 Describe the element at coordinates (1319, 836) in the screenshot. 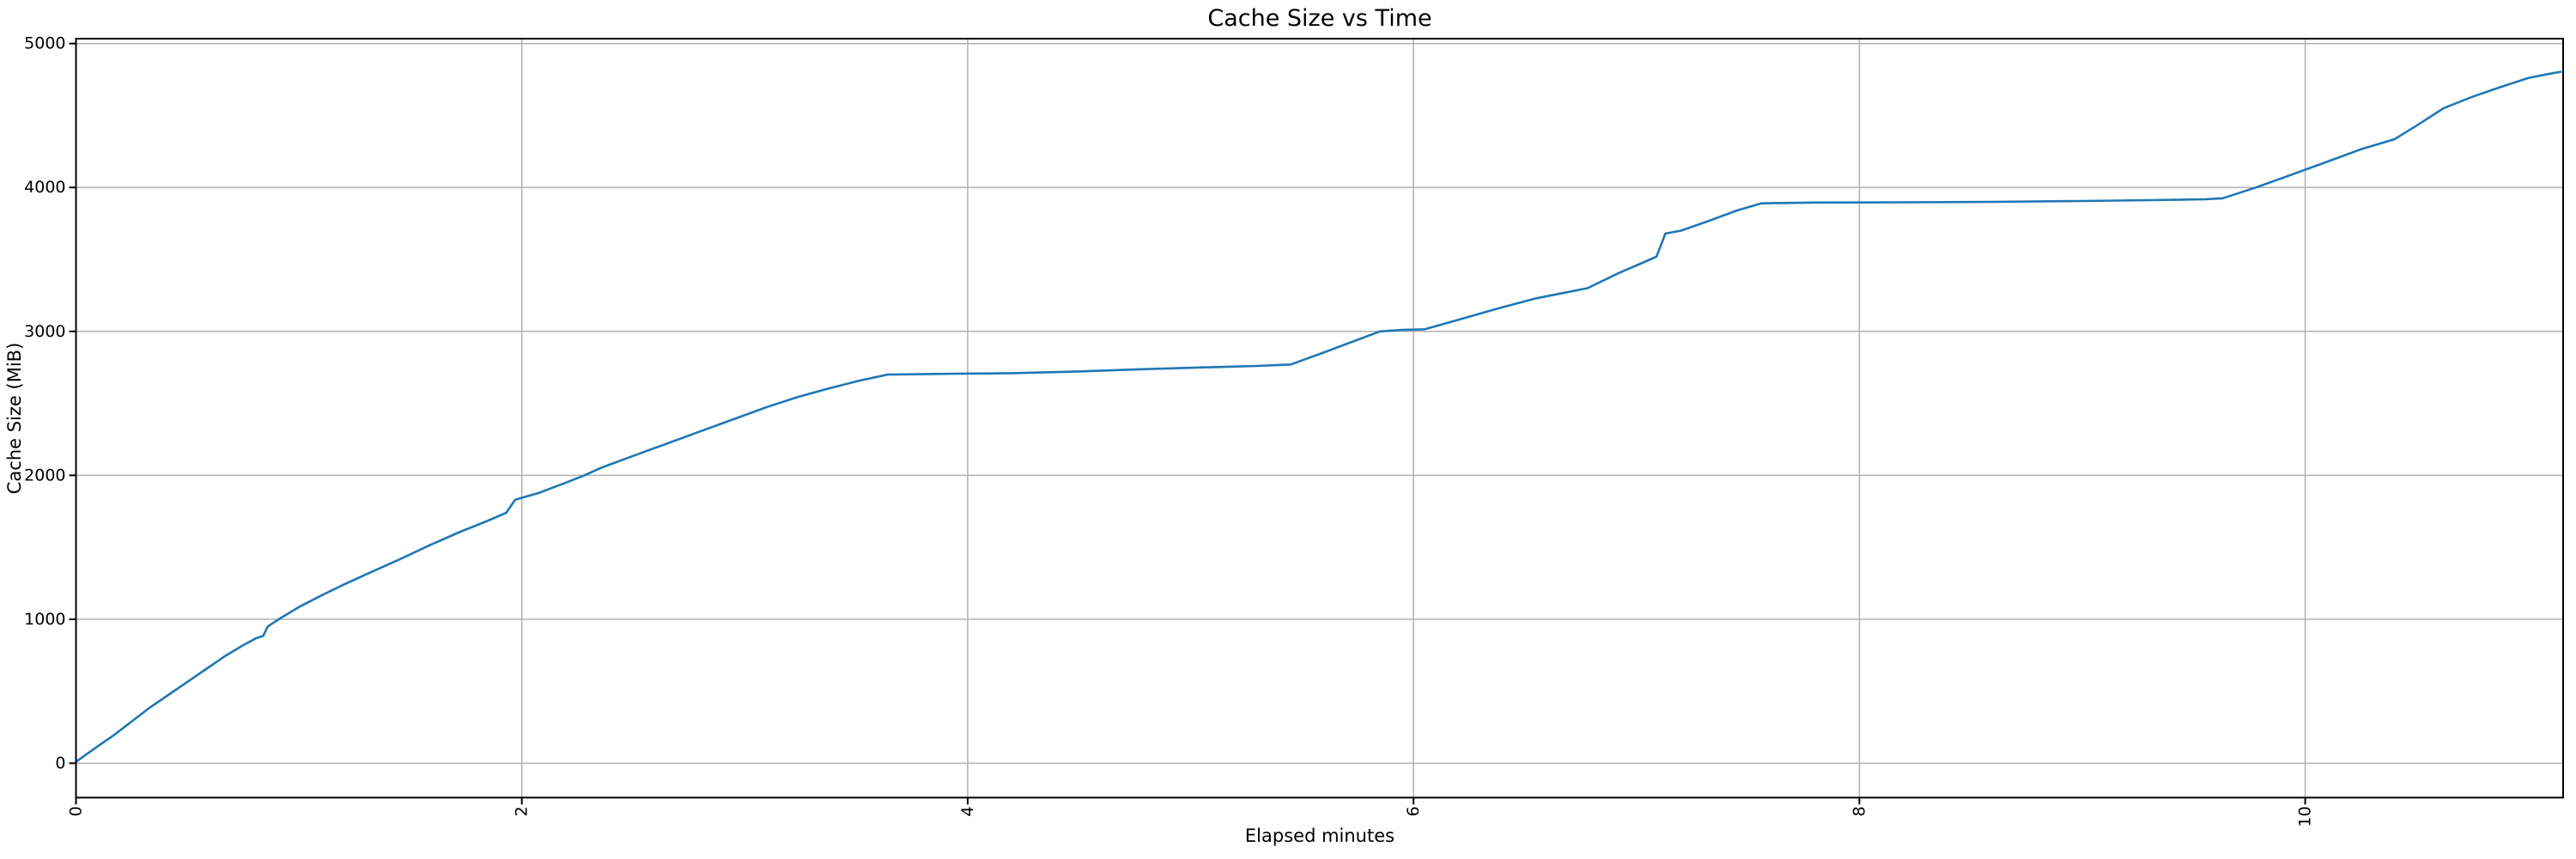

I see `x-axis-label: Elapsed minutes` at that location.